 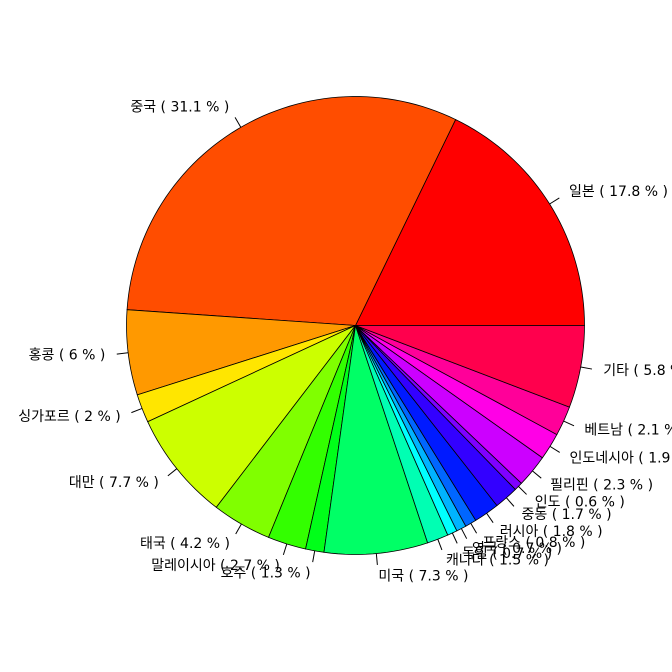 I want to click on slice-label: 싱가포르 ( 2 % ), so click(x=69, y=417).